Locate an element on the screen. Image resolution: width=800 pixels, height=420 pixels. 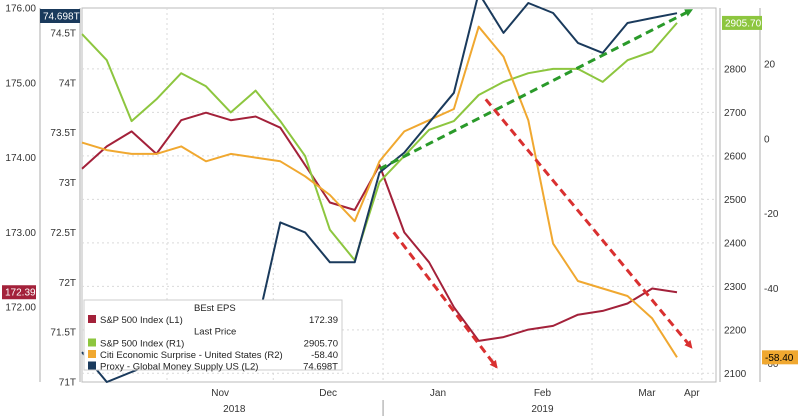
legend-value: 2905.70 is located at coordinates (321, 344).